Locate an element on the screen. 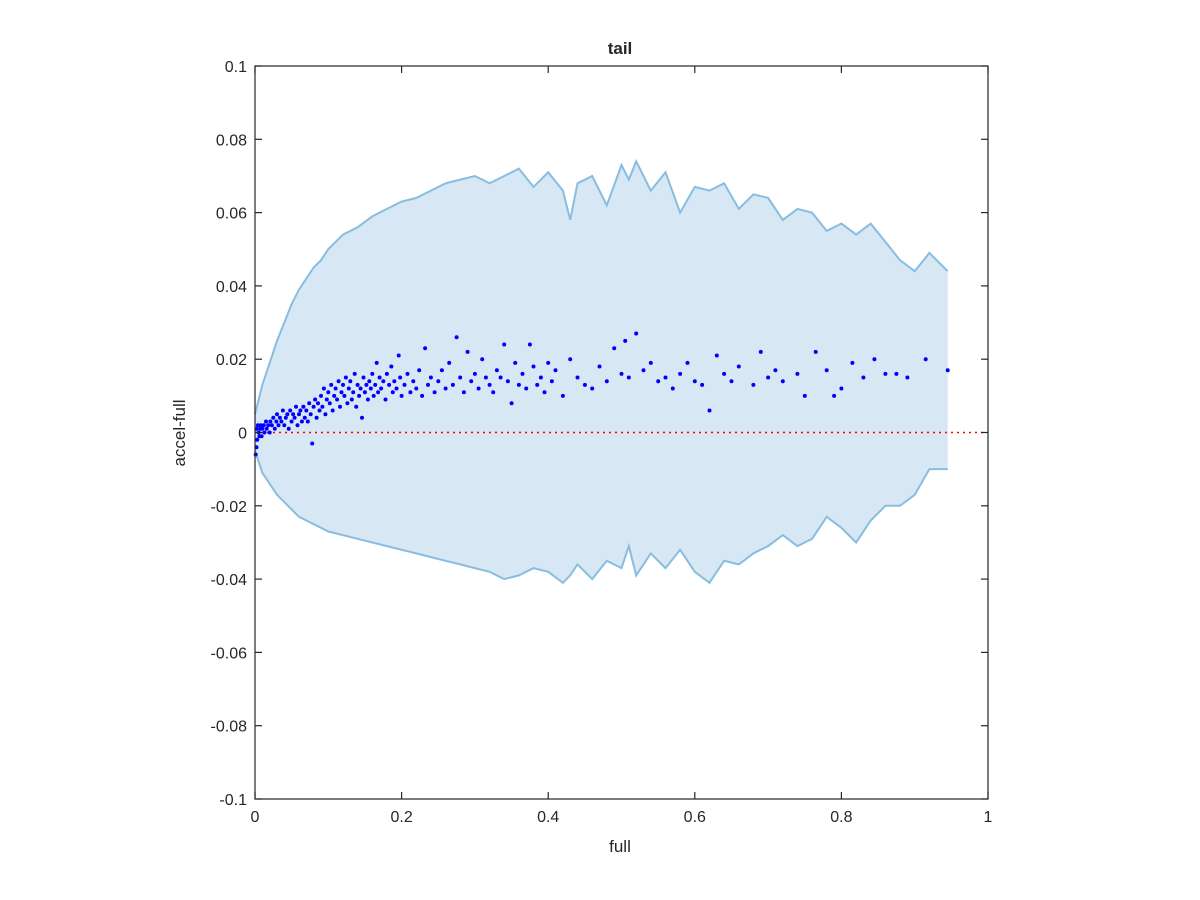  x-tick-label: 0.8 is located at coordinates (841, 817).